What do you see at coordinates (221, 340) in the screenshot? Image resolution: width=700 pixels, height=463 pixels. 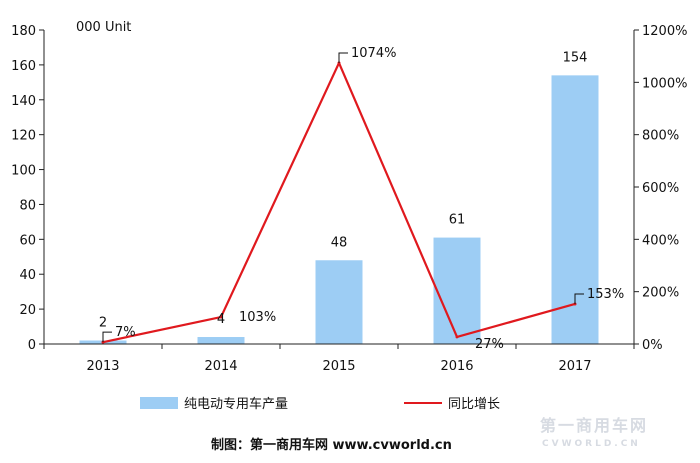 I see `bar-2014` at bounding box center [221, 340].